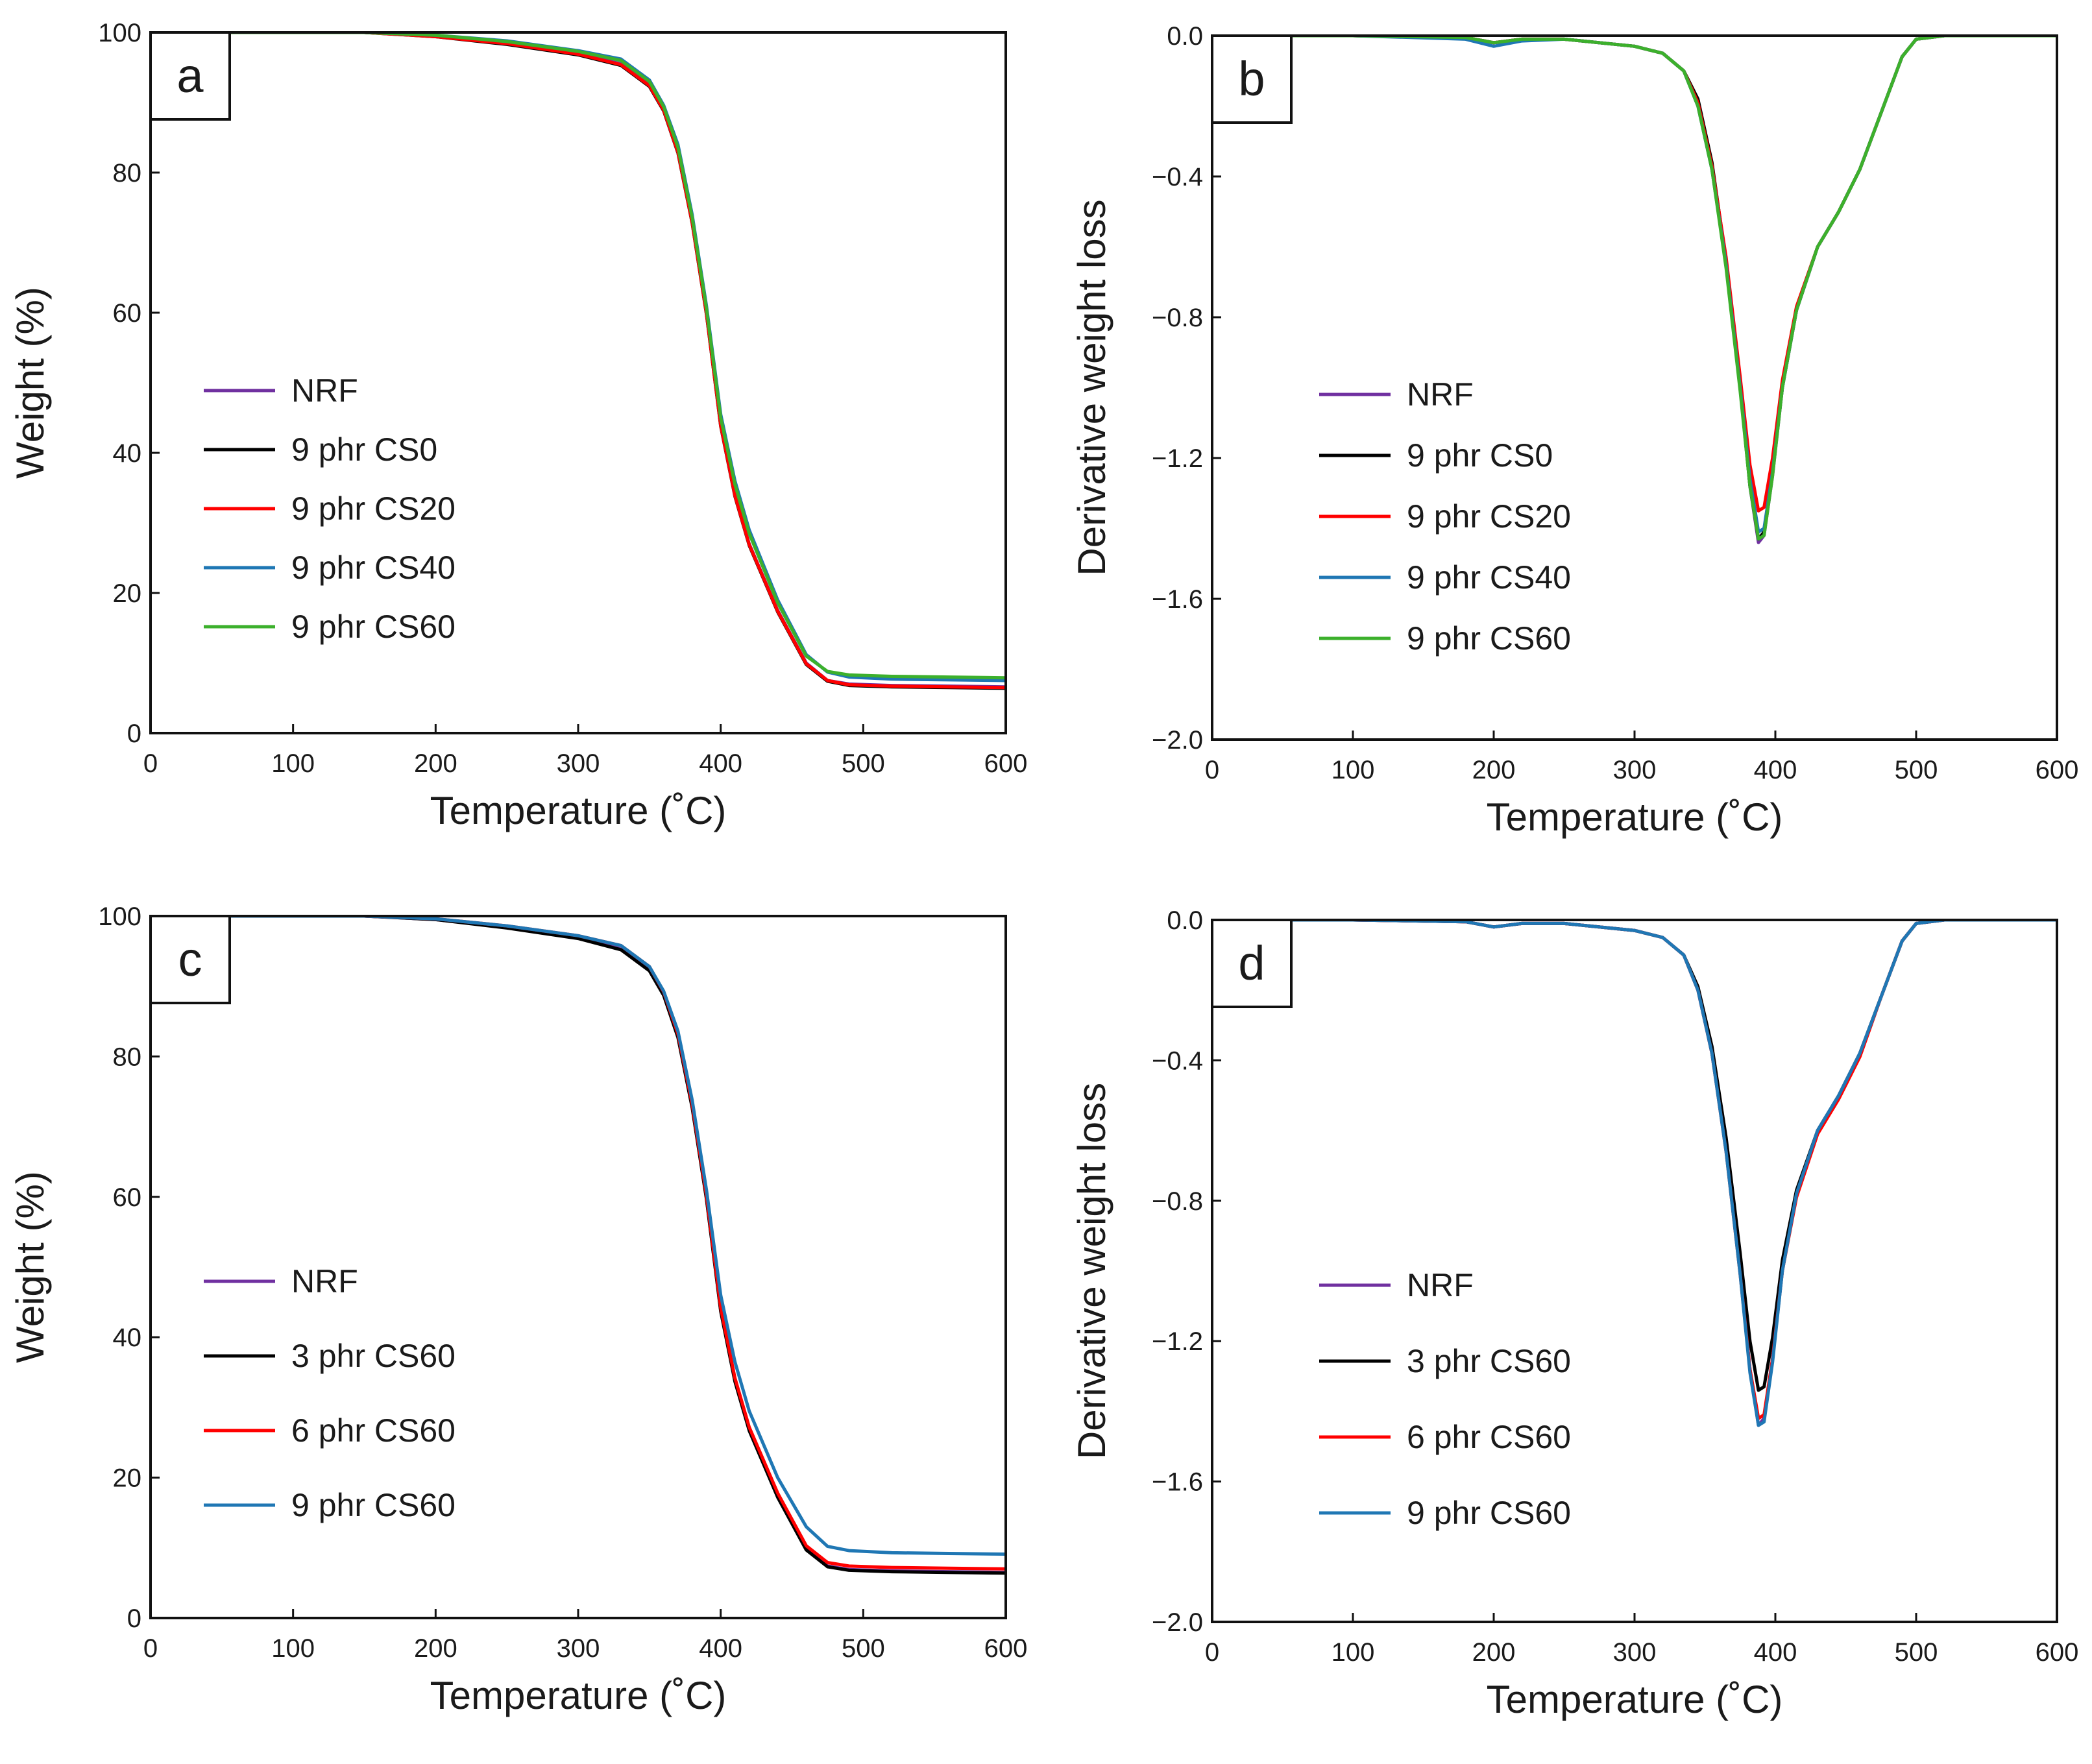 The height and width of the screenshot is (1764, 2092). I want to click on y-tick-label: −2.0, so click(1177, 740).